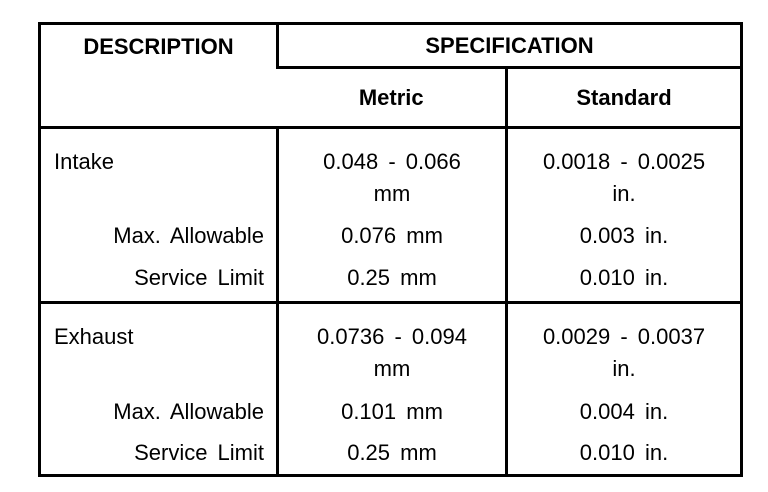 Image resolution: width=768 pixels, height=492 pixels. I want to click on table-row-exhaust-max-allowable: Max. Allowable 0.101 mm 0.004 in., so click(391, 411).